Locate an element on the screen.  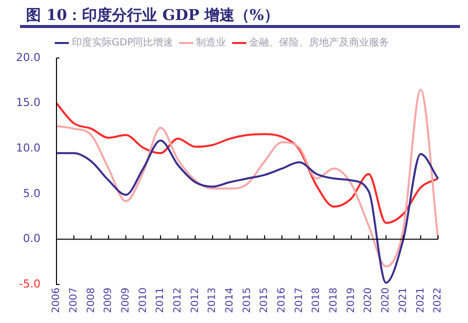
legend-label: 印度实际GDP同比增速 is located at coordinates (123, 42).